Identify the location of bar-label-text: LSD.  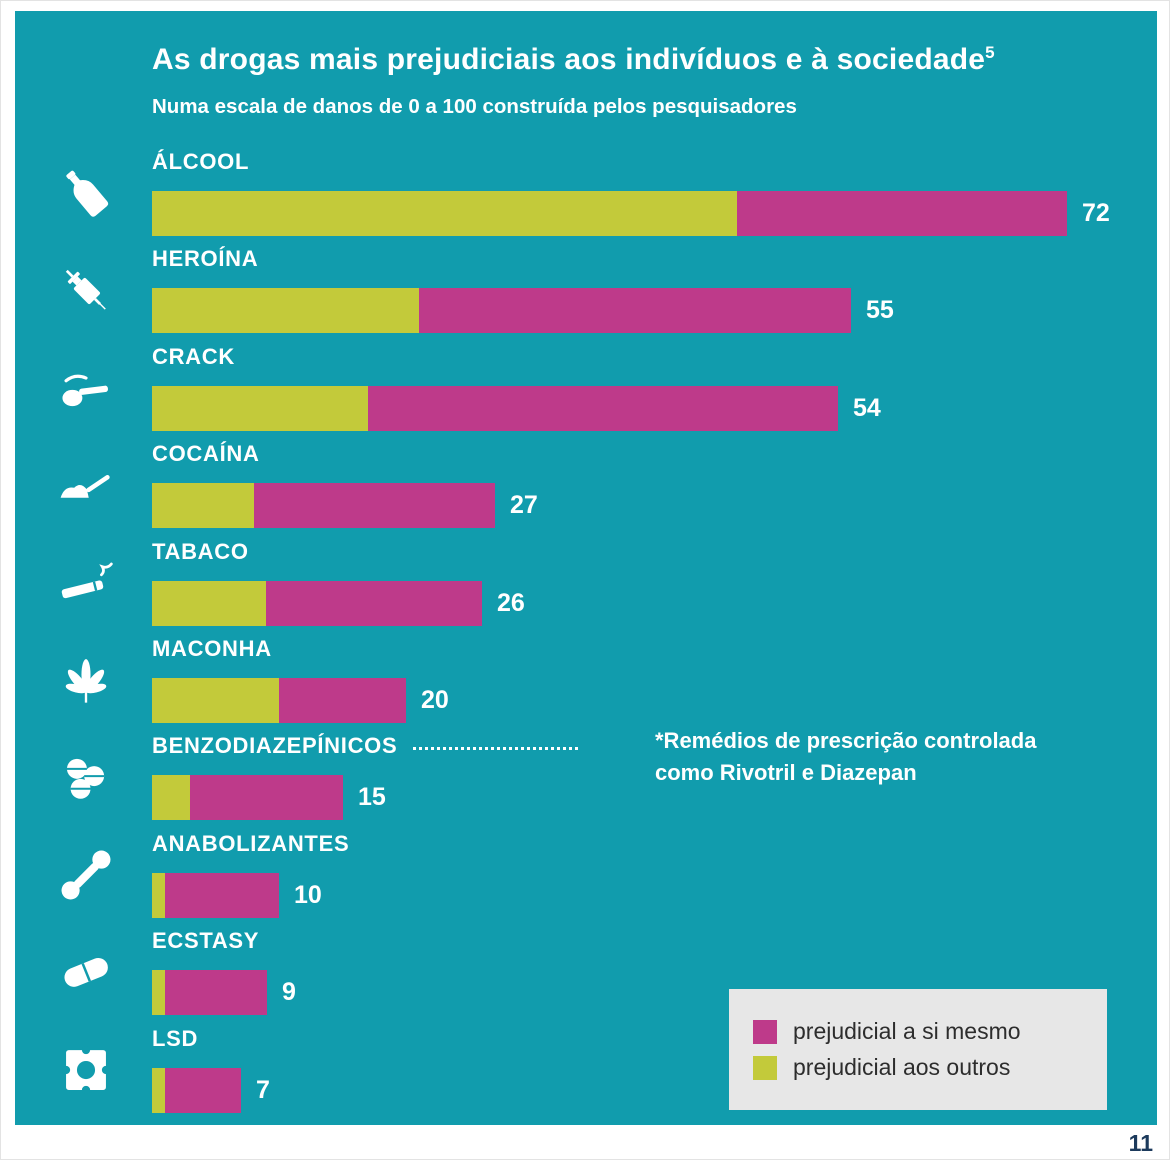
(175, 1038).